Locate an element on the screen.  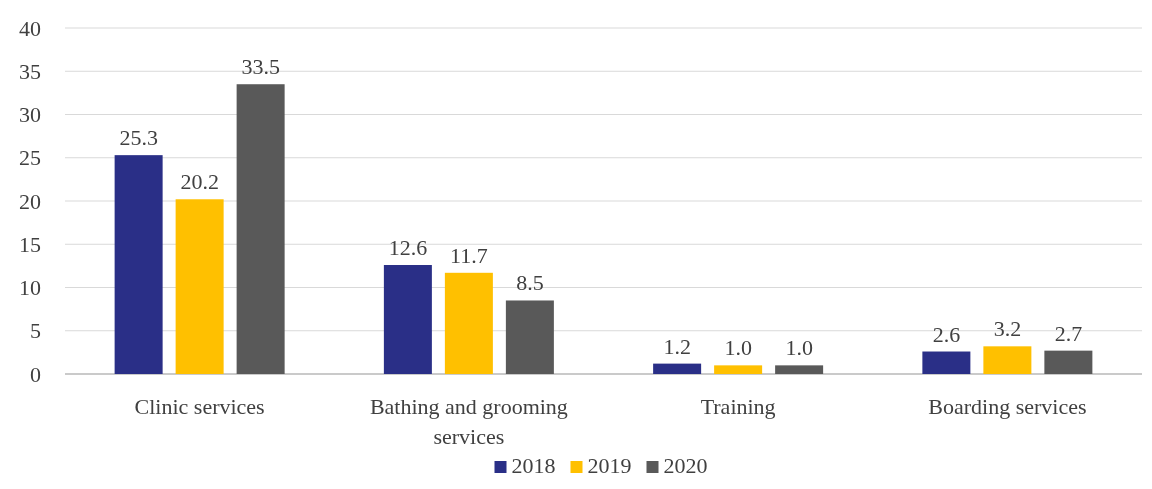
data-label: 8.5 is located at coordinates (530, 283).